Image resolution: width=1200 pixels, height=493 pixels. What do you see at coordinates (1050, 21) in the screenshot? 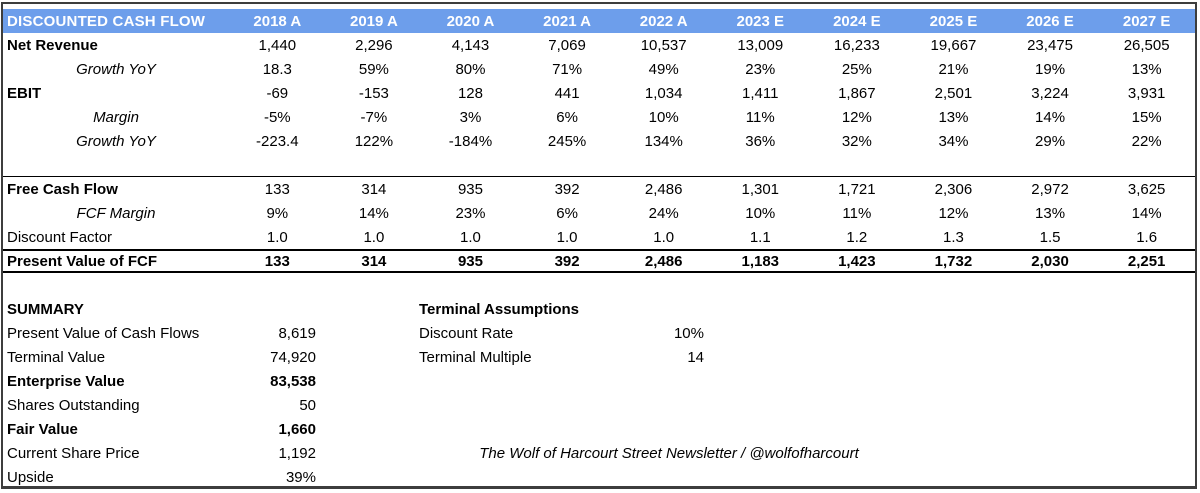
I see `column-header: 2026 E` at bounding box center [1050, 21].